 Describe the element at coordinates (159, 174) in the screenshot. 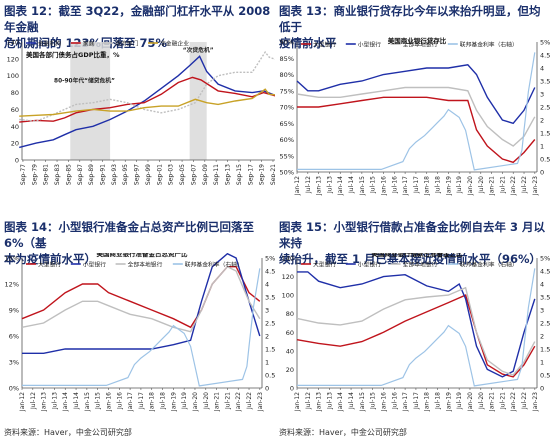

I see `x-tick-label: Sep-01` at that location.